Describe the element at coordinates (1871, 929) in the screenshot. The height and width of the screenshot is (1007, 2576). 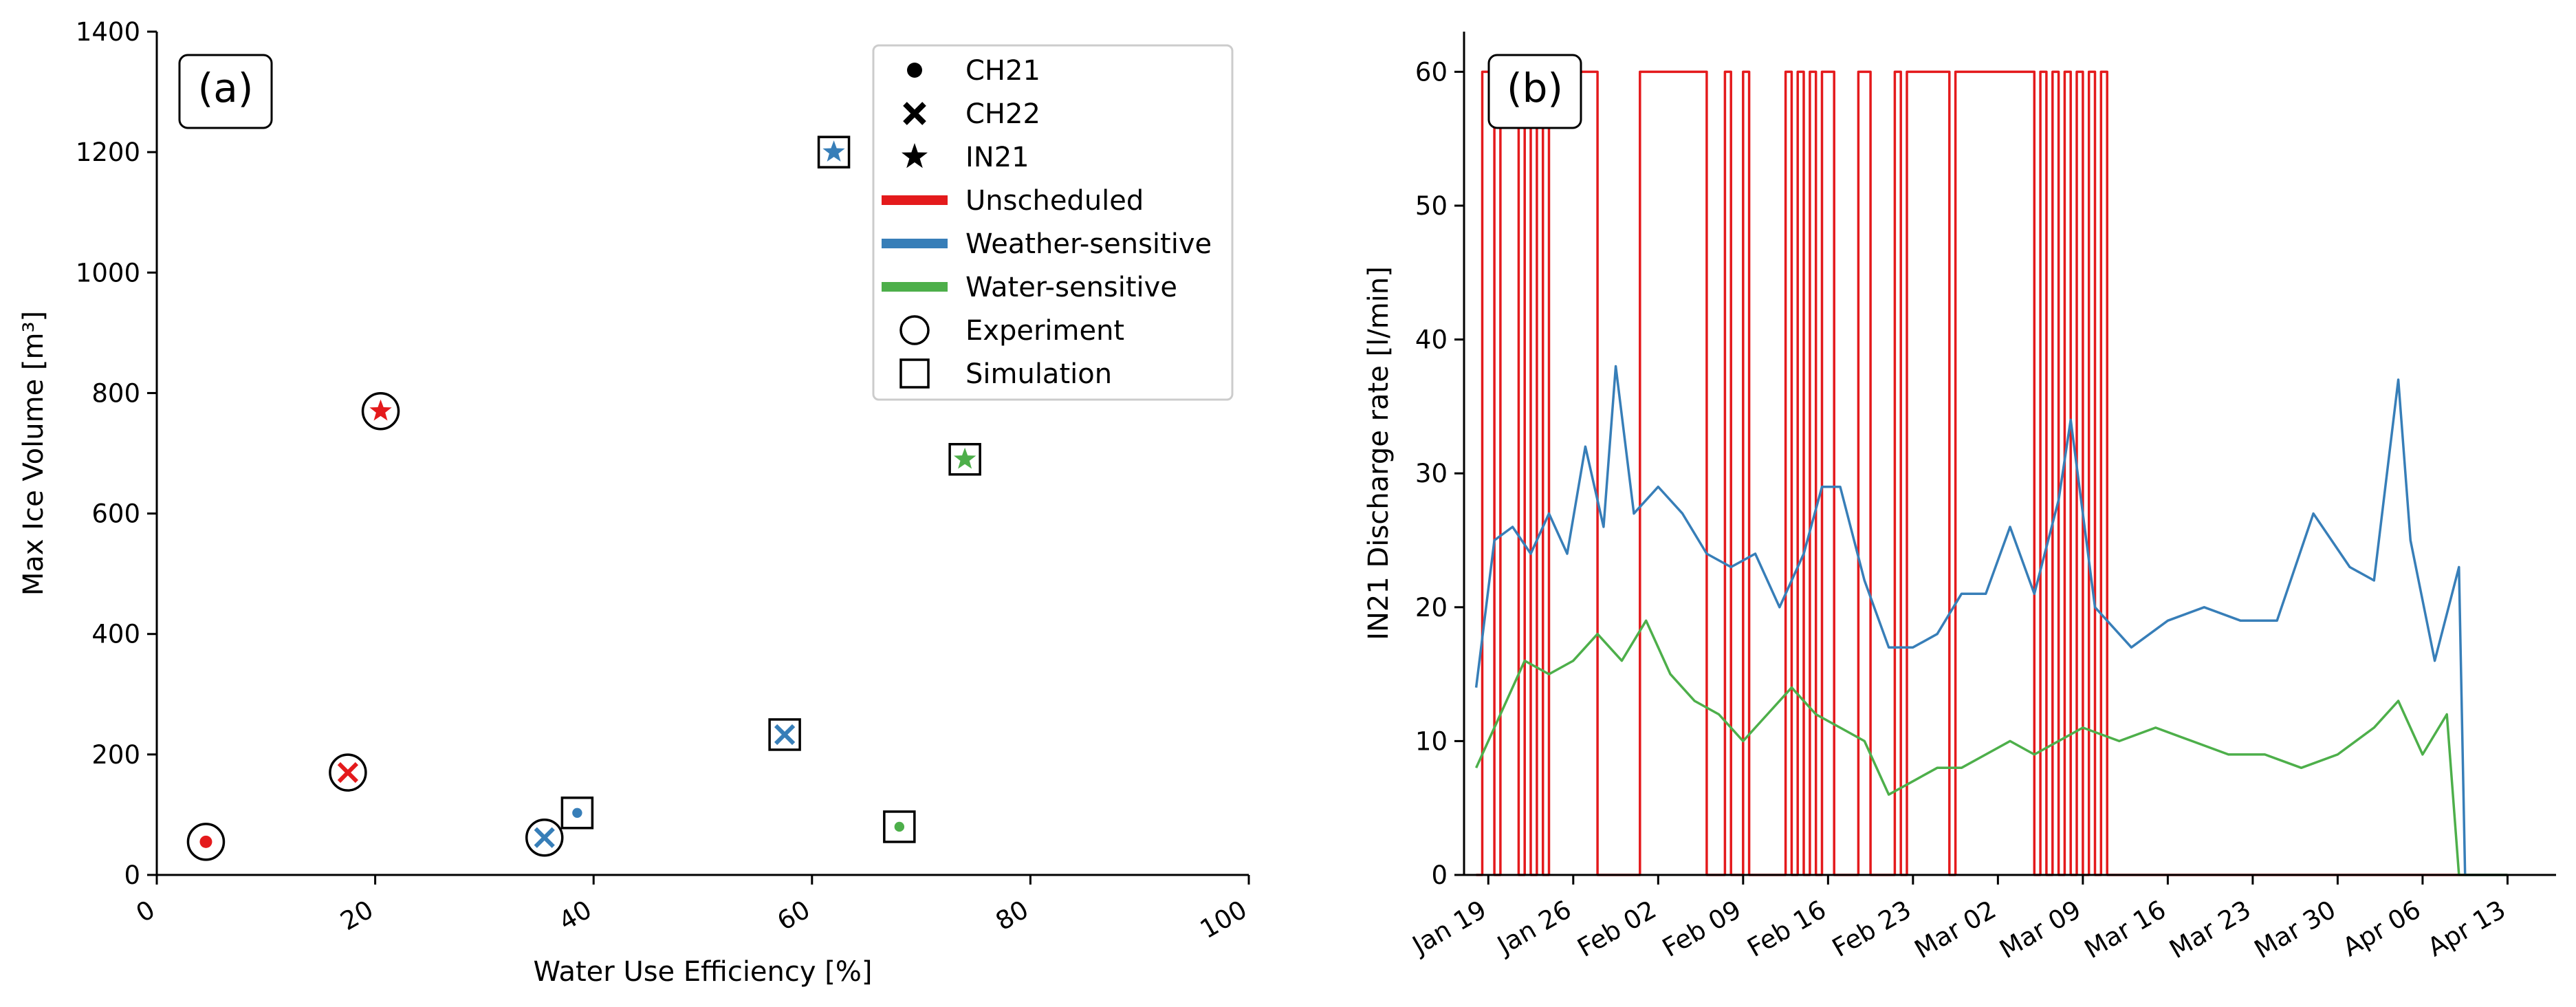
I see `x-tick-label: Feb 23` at that location.